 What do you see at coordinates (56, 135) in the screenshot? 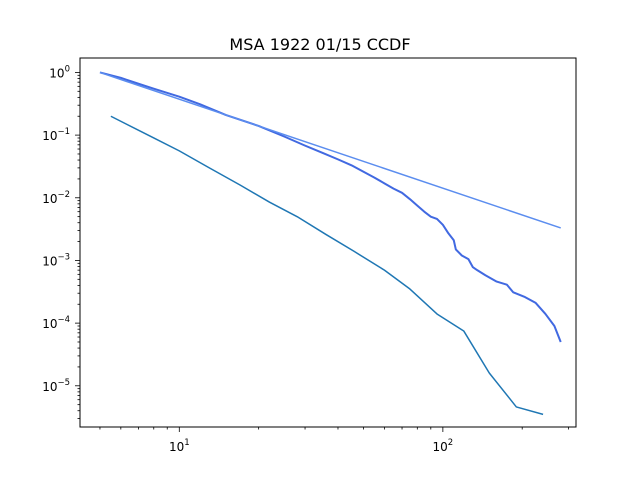
I see `y-tick-label: 10⁻¹` at bounding box center [56, 135].